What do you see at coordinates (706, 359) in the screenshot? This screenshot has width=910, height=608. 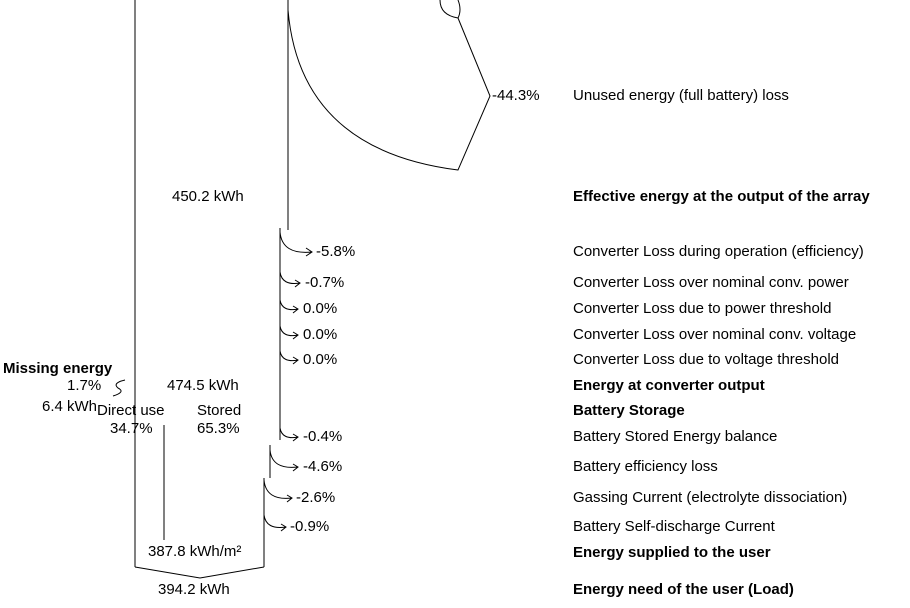 I see `loss-label: Converter Loss due to voltage threshold` at bounding box center [706, 359].